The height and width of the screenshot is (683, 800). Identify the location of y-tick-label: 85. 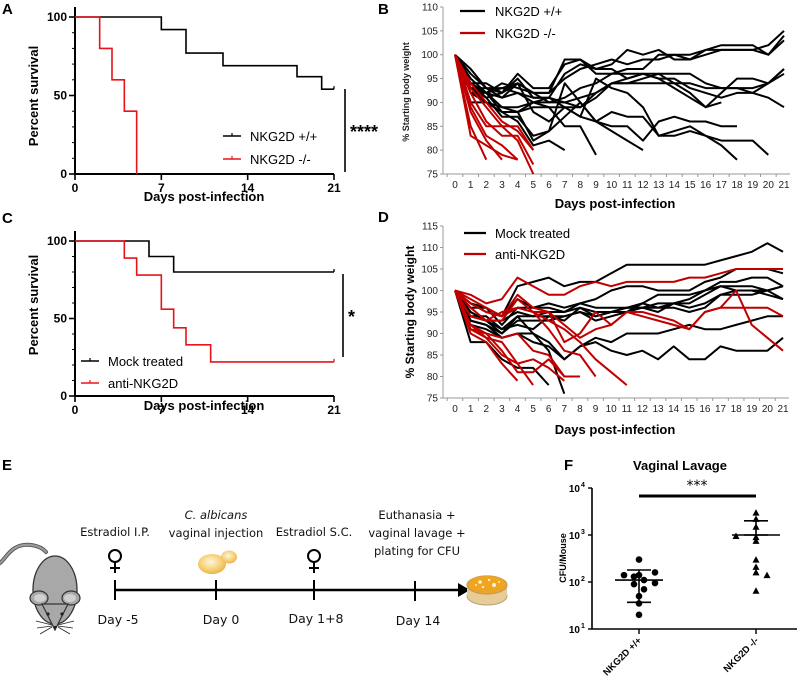
(433, 127).